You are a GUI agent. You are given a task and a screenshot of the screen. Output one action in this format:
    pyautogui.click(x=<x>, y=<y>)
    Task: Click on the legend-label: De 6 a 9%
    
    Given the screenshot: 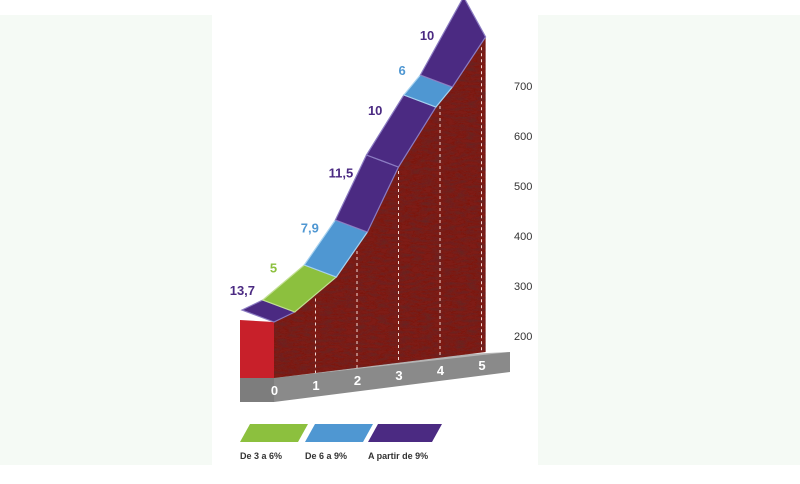 What is the action you would take?
    pyautogui.click(x=326, y=456)
    